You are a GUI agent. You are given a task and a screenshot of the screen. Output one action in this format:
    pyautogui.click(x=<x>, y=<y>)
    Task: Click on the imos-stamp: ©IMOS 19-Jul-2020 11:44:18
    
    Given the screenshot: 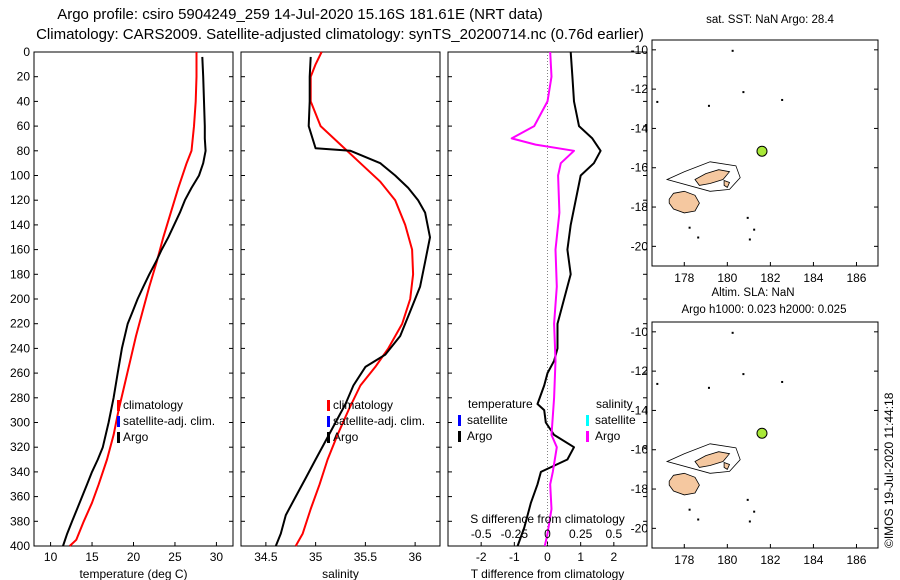 What is the action you would take?
    pyautogui.click(x=889, y=470)
    